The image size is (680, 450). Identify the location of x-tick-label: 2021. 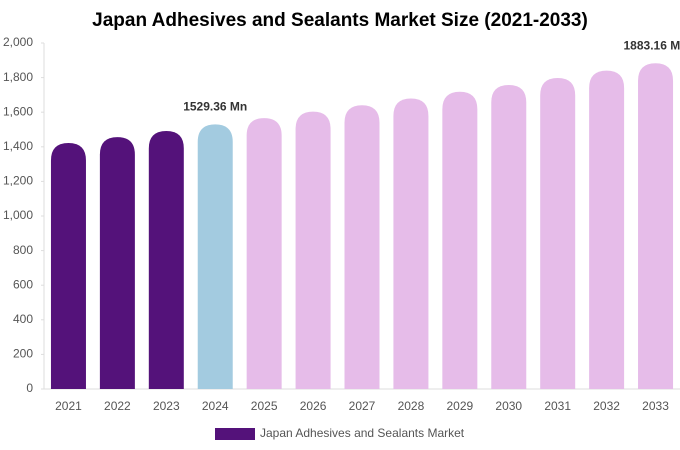
(68, 406).